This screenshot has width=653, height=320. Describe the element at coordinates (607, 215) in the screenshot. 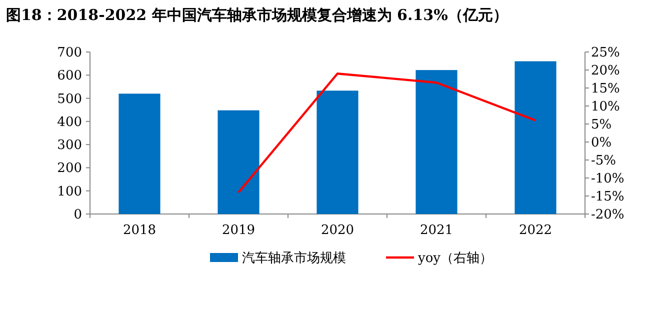

I see `y2-tick-label: -20%` at that location.